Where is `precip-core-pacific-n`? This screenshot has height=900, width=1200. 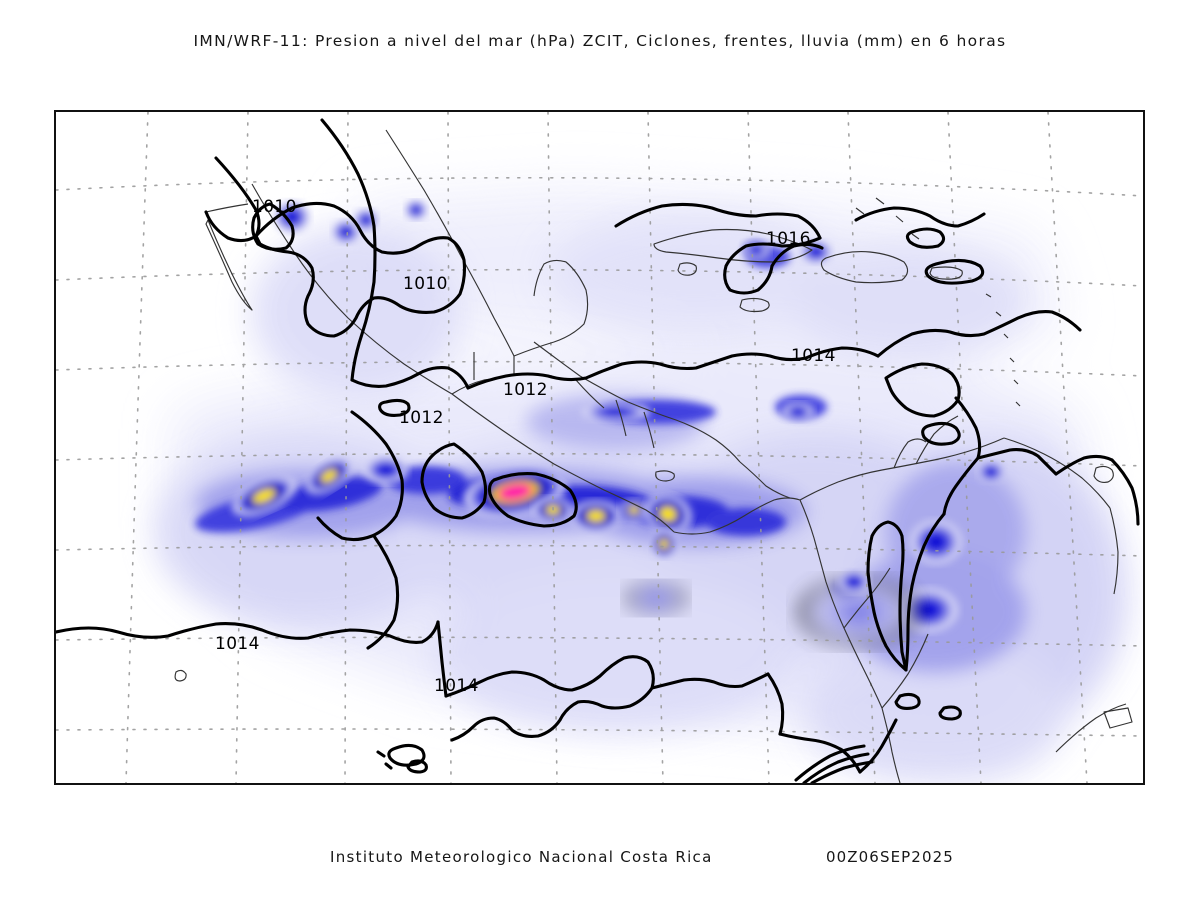 precip-core-pacific-n is located at coordinates (616, 412).